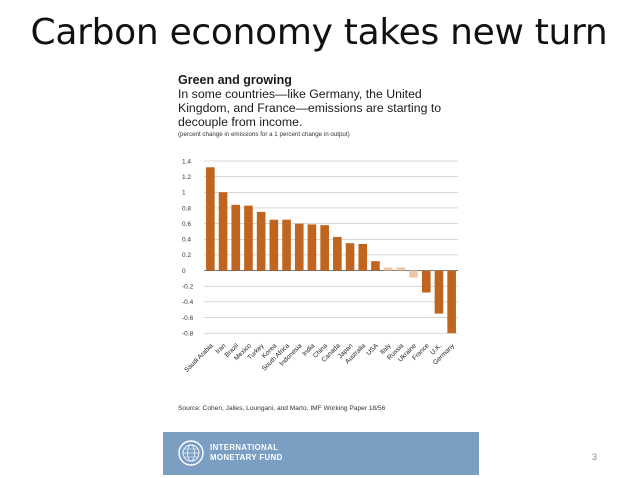 The height and width of the screenshot is (478, 638). What do you see at coordinates (191, 453) in the screenshot?
I see `imf-seal-icon` at bounding box center [191, 453].